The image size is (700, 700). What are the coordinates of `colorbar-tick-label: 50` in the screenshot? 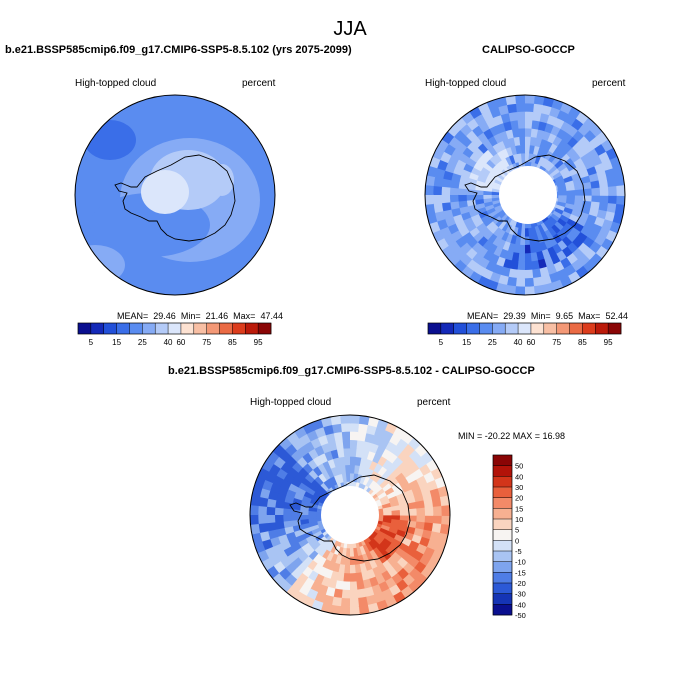 It's located at (519, 466).